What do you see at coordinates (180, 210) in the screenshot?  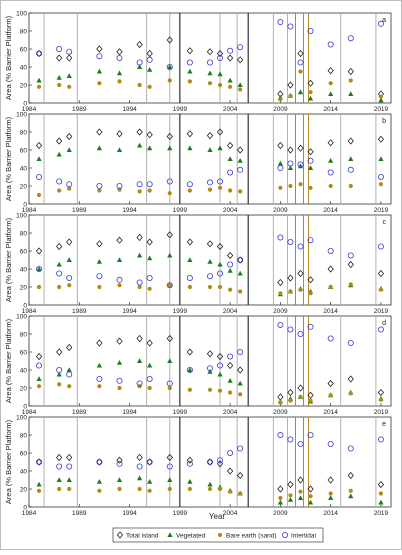 I see `x-tick-label: 1999` at bounding box center [180, 210].